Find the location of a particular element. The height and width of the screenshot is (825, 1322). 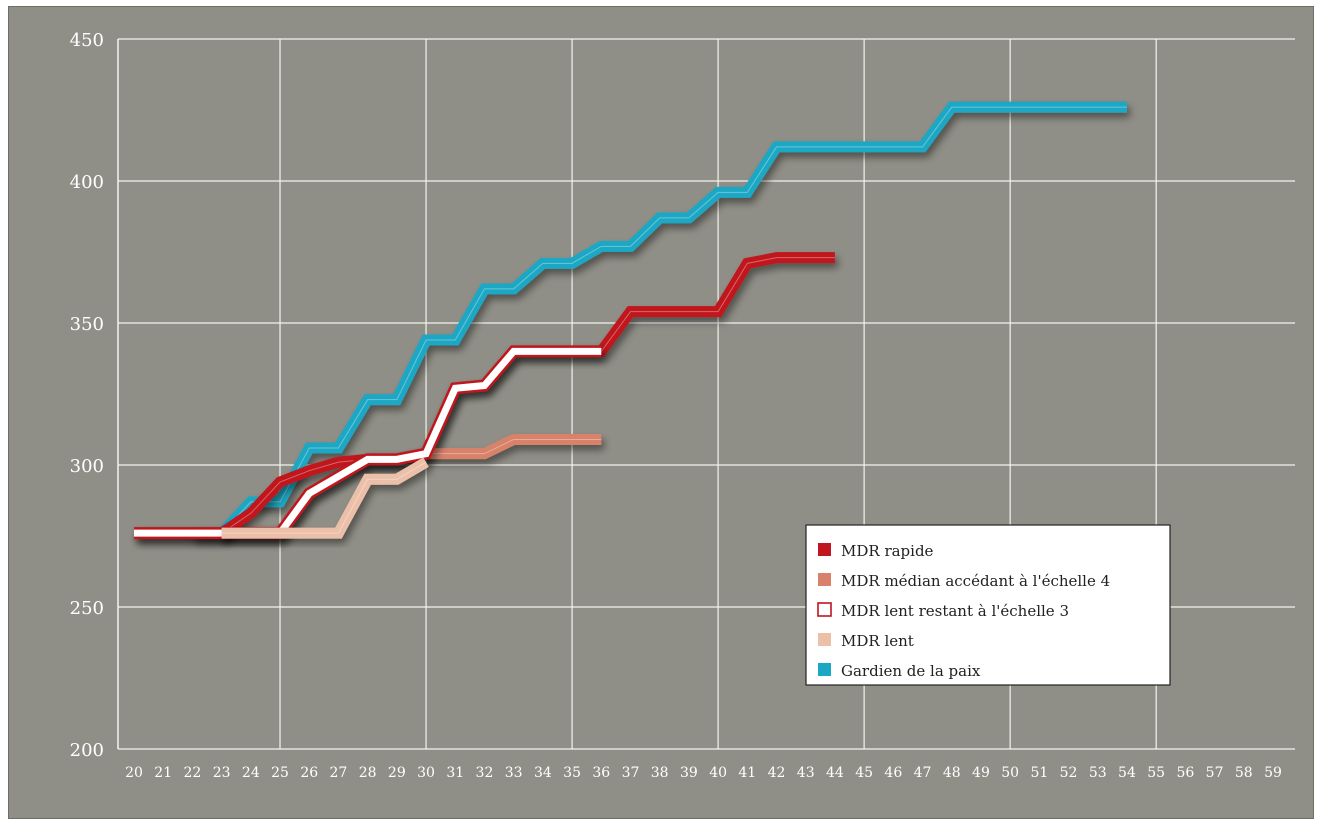

x-tick-label: 47 is located at coordinates (923, 773).